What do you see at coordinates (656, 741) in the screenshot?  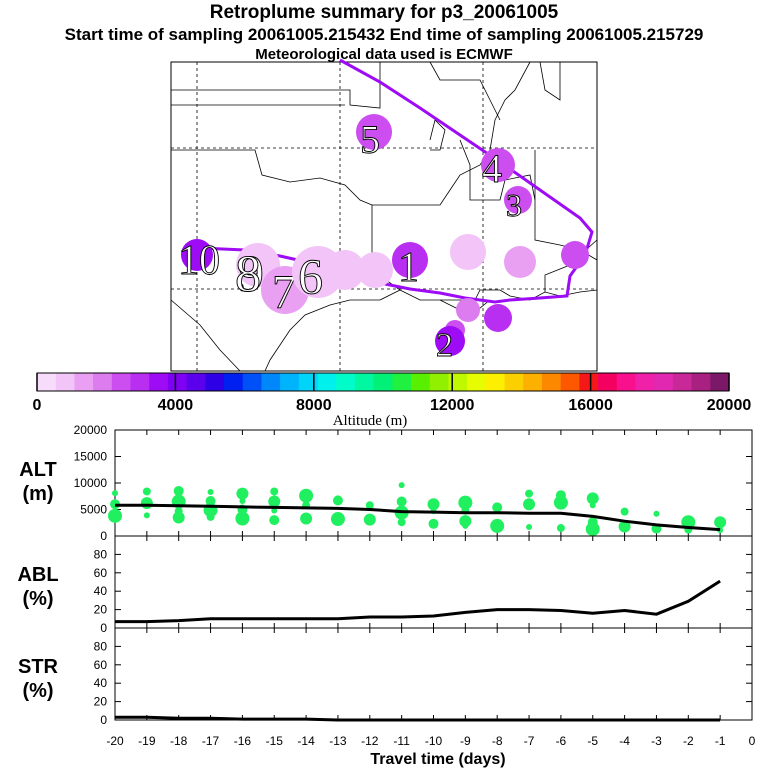 I see `x-tick-label: -3` at bounding box center [656, 741].